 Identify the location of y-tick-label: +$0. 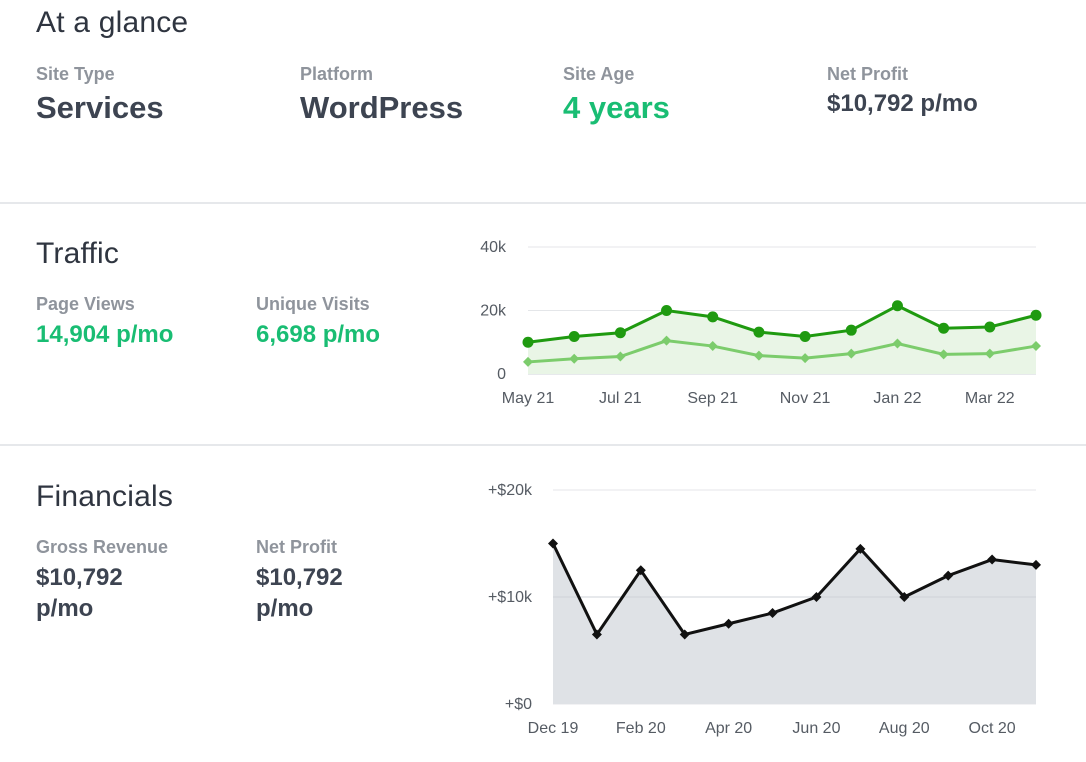
(518, 704).